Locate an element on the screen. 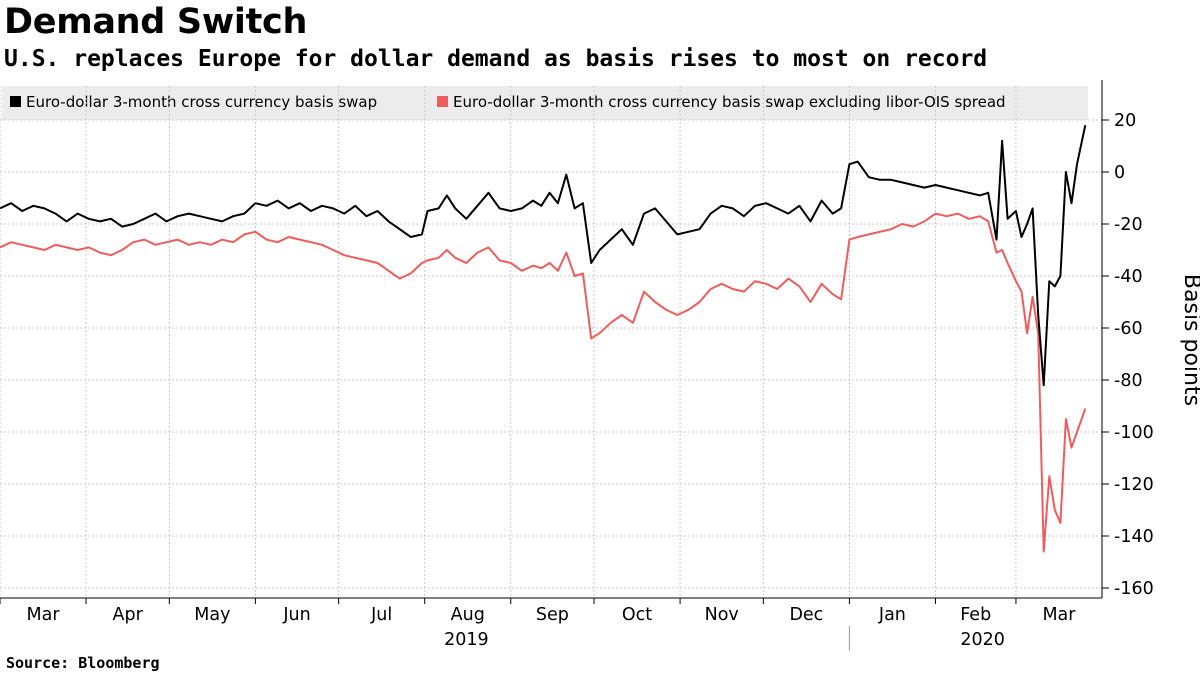 Image resolution: width=1200 pixels, height=675 pixels. y-tick-label: -40 is located at coordinates (1128, 277).